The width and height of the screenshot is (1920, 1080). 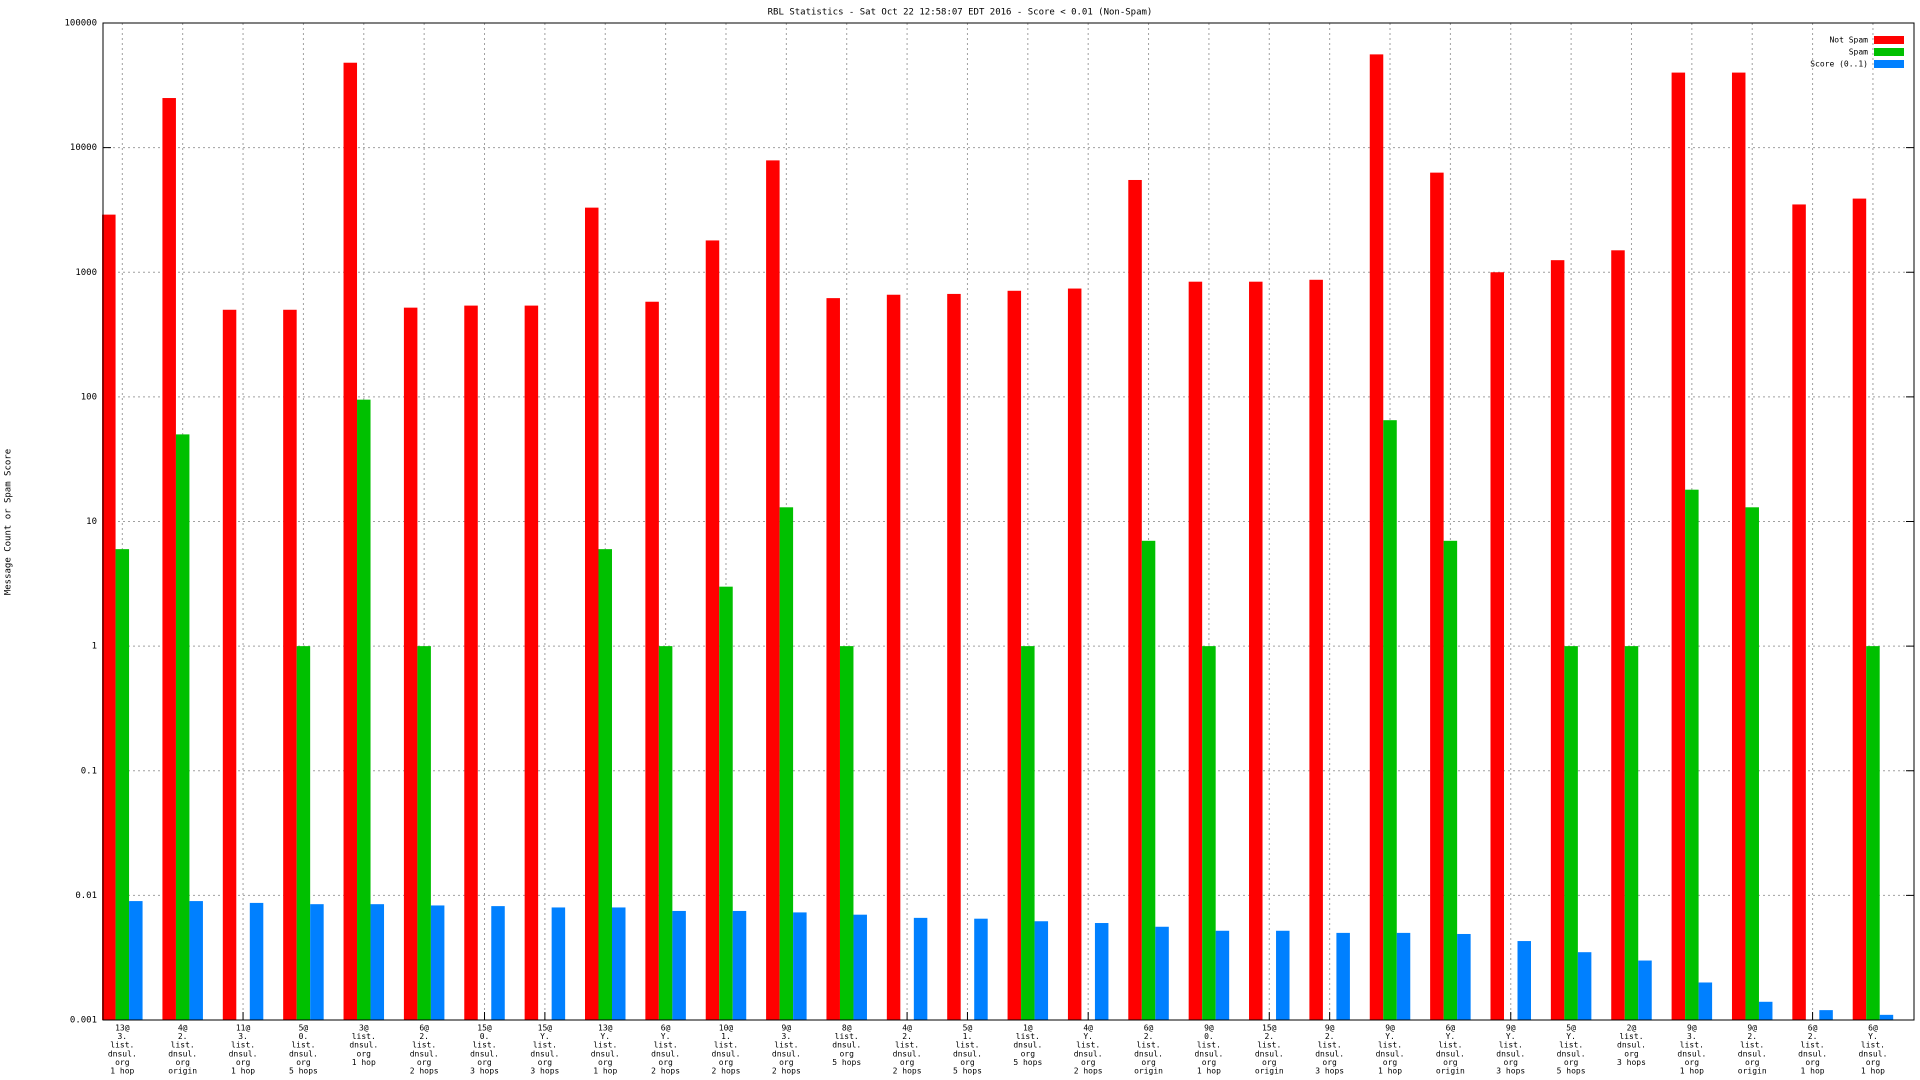 What do you see at coordinates (545, 1028) in the screenshot?
I see `x-tick-label: 15@` at bounding box center [545, 1028].